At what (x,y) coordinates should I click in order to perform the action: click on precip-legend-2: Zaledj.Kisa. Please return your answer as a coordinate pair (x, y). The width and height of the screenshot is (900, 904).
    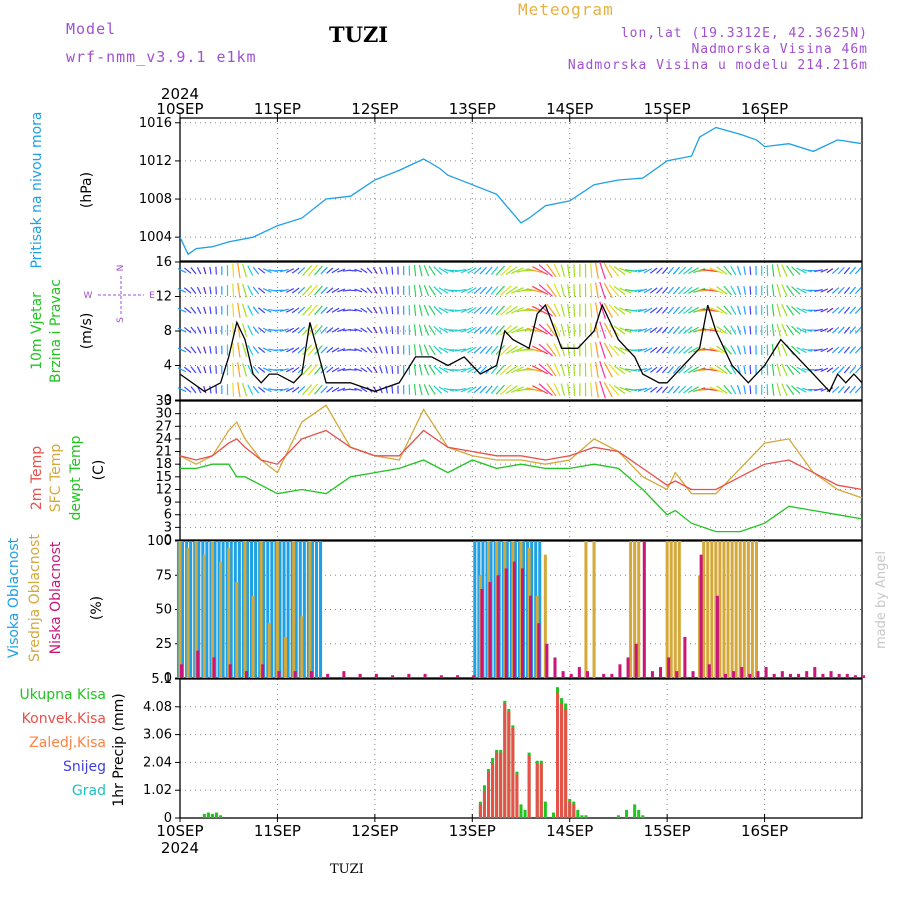
    Looking at the image, I should click on (67, 743).